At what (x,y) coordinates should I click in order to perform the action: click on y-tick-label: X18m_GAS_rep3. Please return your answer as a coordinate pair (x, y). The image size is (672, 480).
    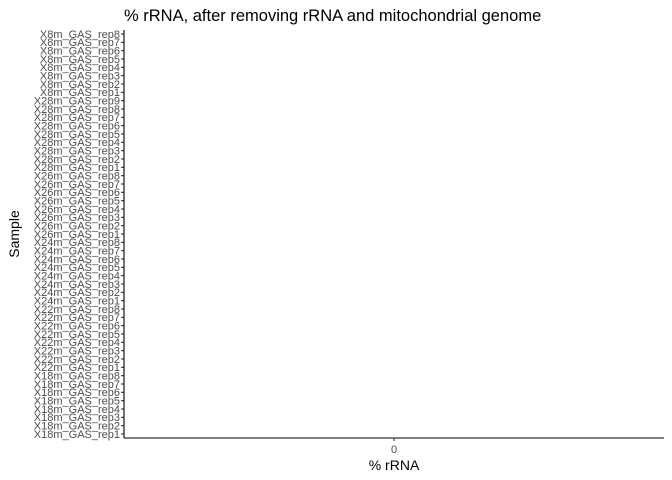
    Looking at the image, I should click on (77, 418).